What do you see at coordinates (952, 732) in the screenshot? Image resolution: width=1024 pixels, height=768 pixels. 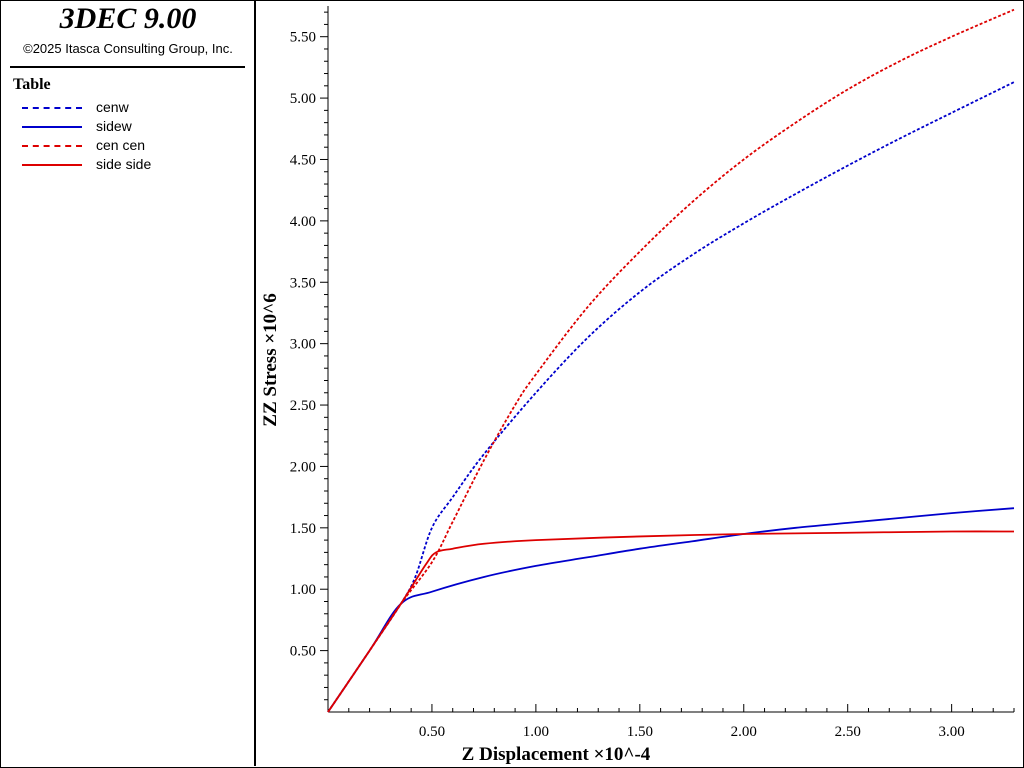 I see `x-tick-label: 3.00` at bounding box center [952, 732].